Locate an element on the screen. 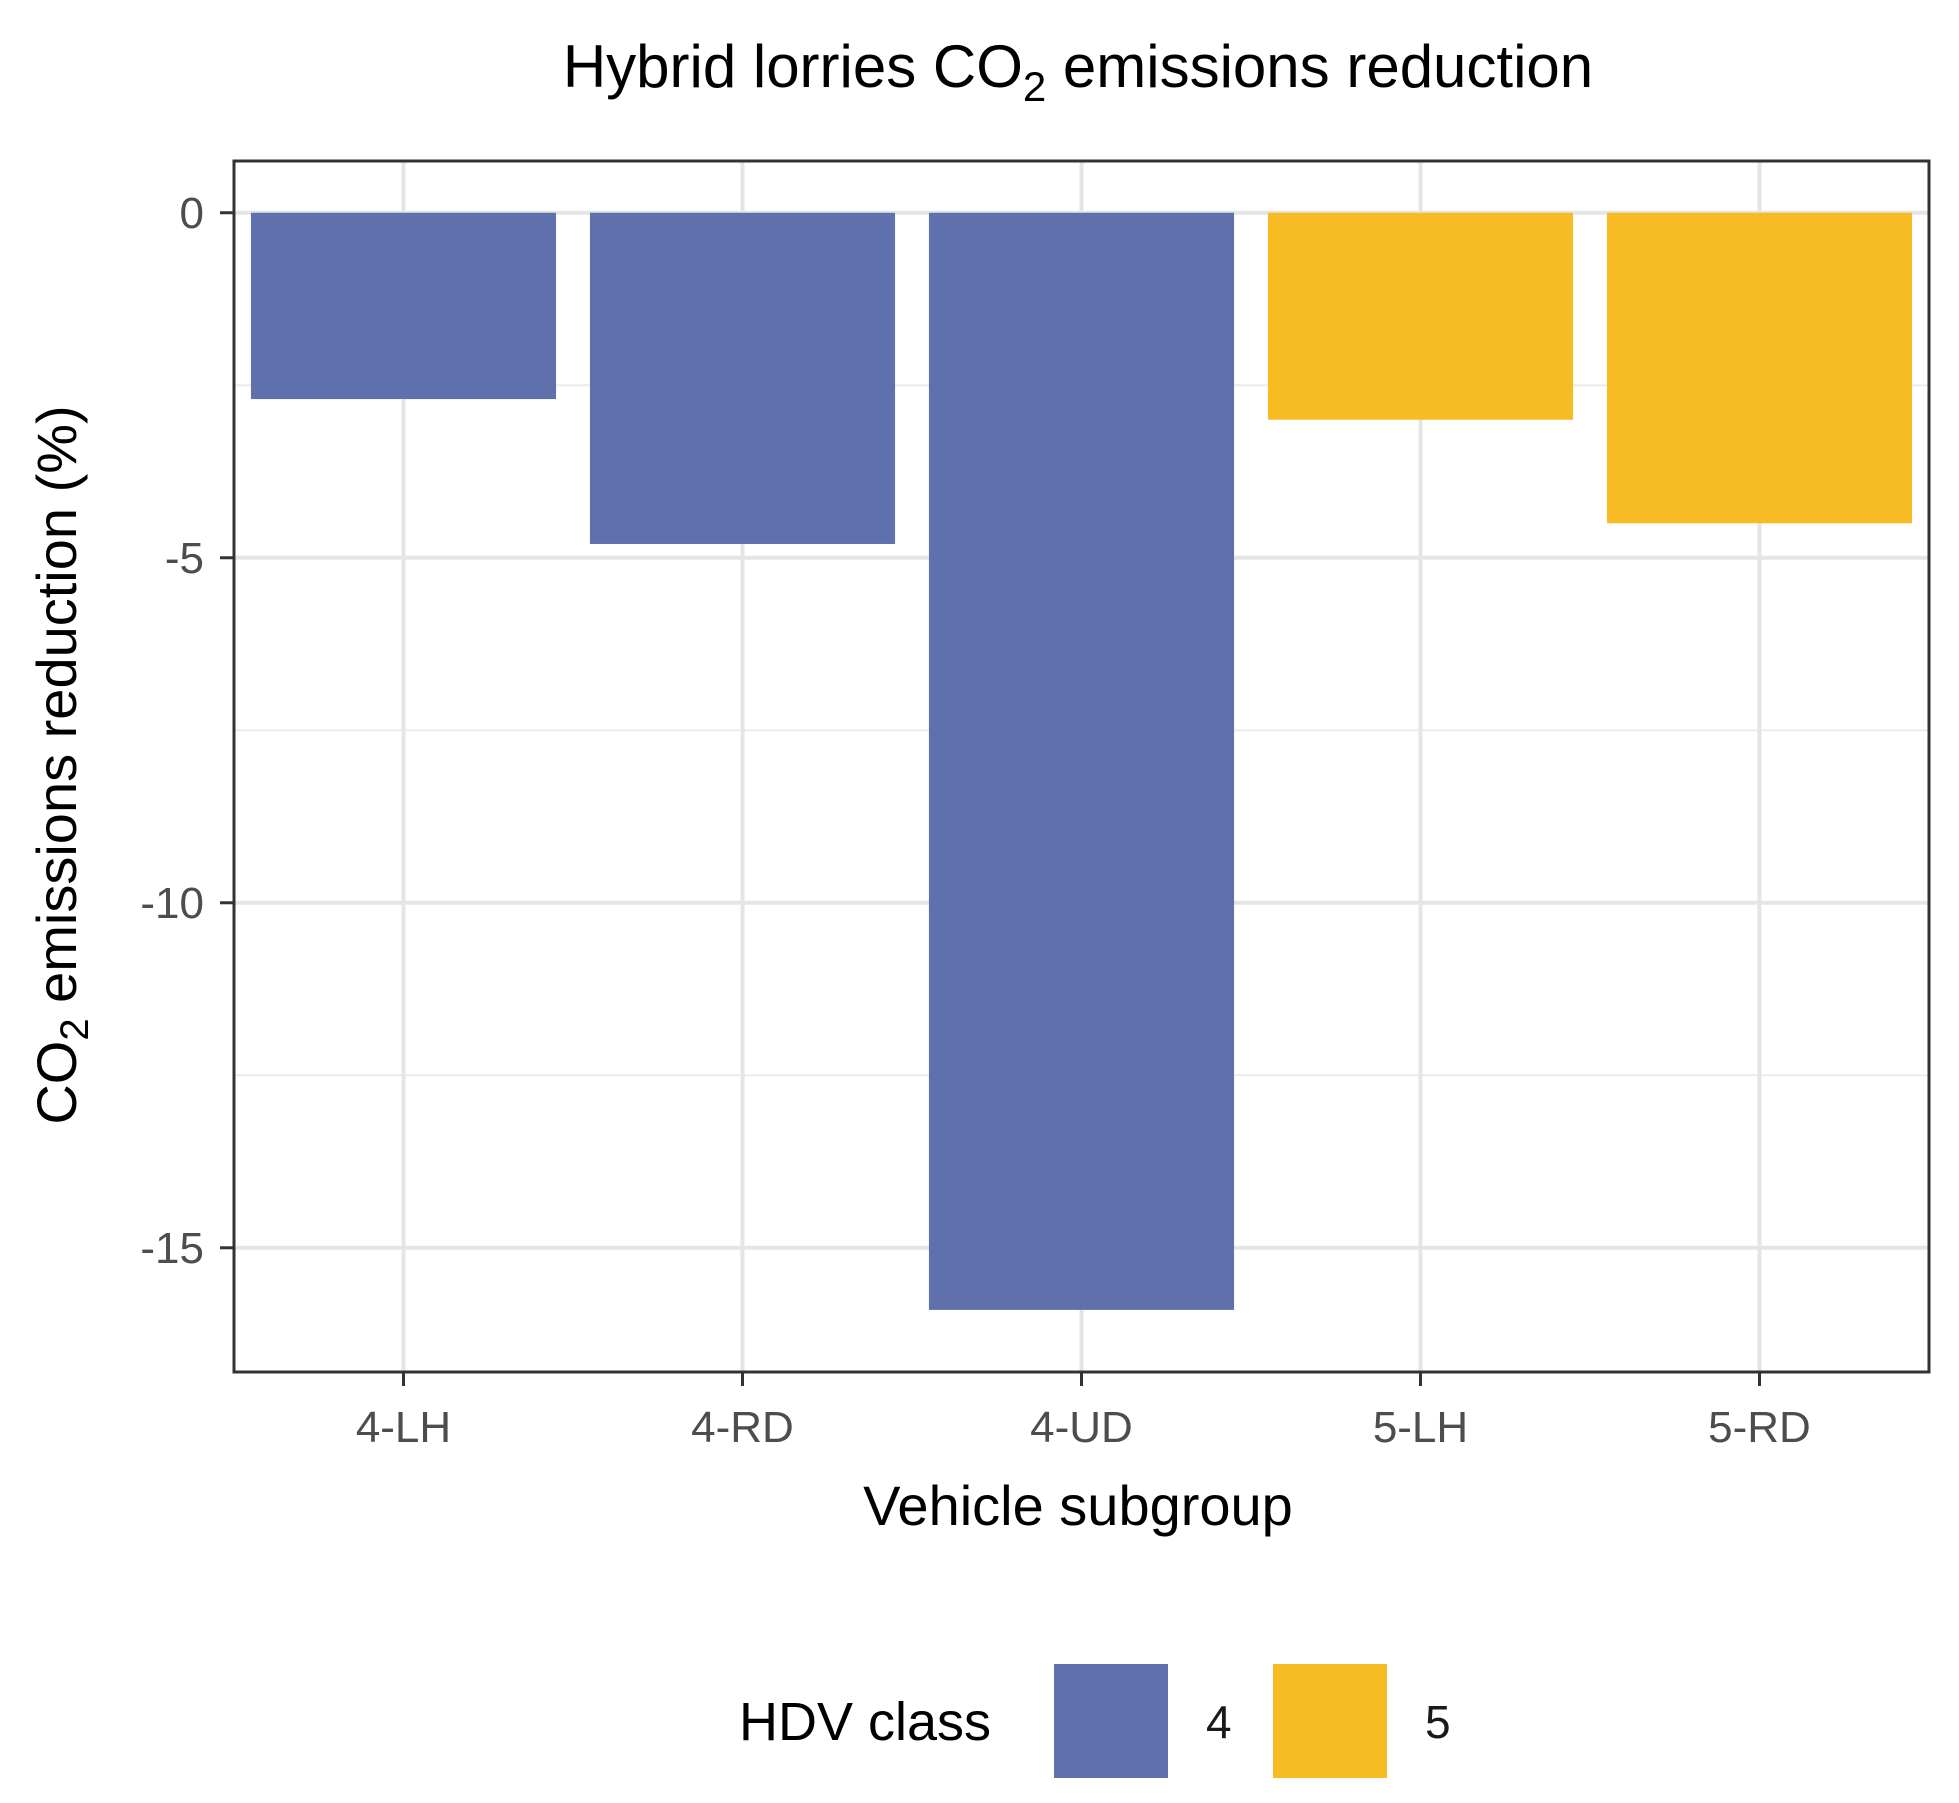 The height and width of the screenshot is (1803, 1959). y-tick-label: 0 is located at coordinates (192, 213).